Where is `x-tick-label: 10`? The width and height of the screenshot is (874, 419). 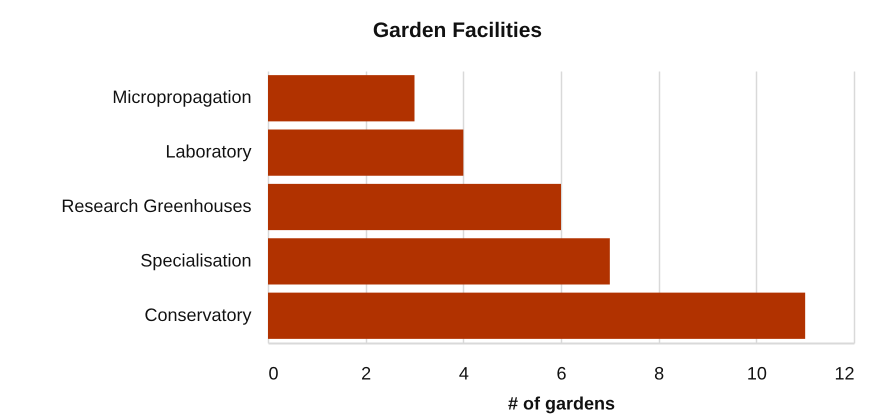
x-tick-label: 10 is located at coordinates (756, 374).